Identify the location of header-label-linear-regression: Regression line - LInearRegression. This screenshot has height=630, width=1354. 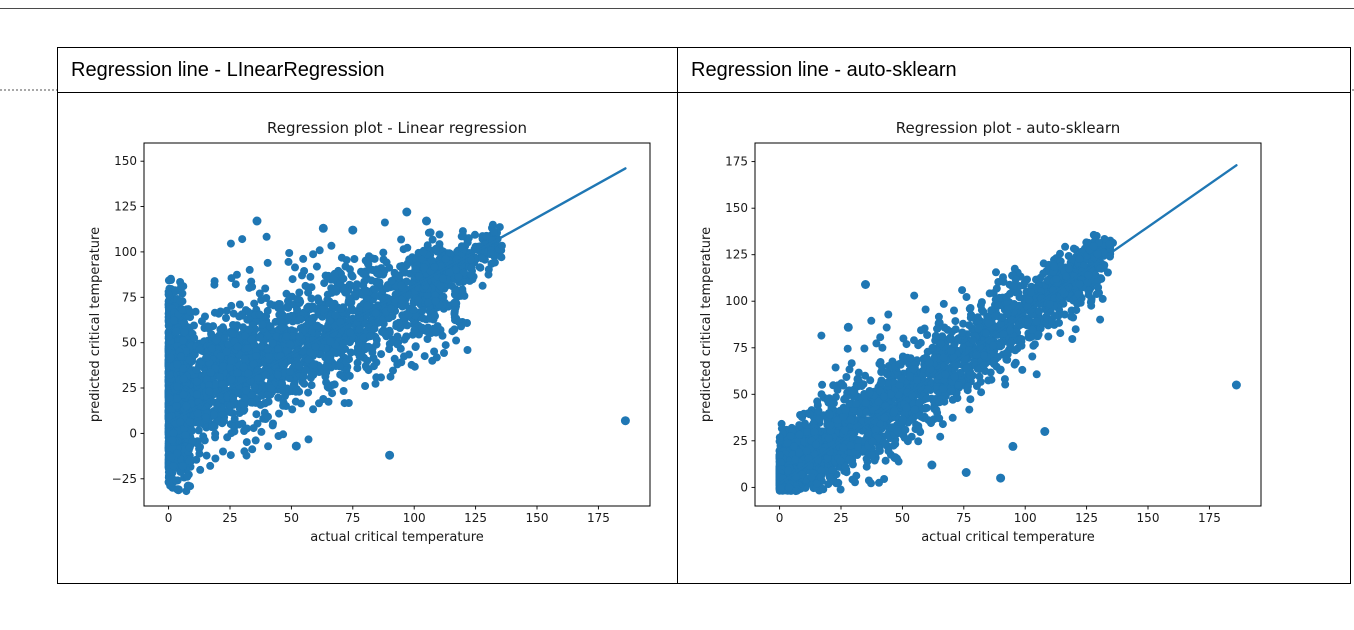
(228, 69).